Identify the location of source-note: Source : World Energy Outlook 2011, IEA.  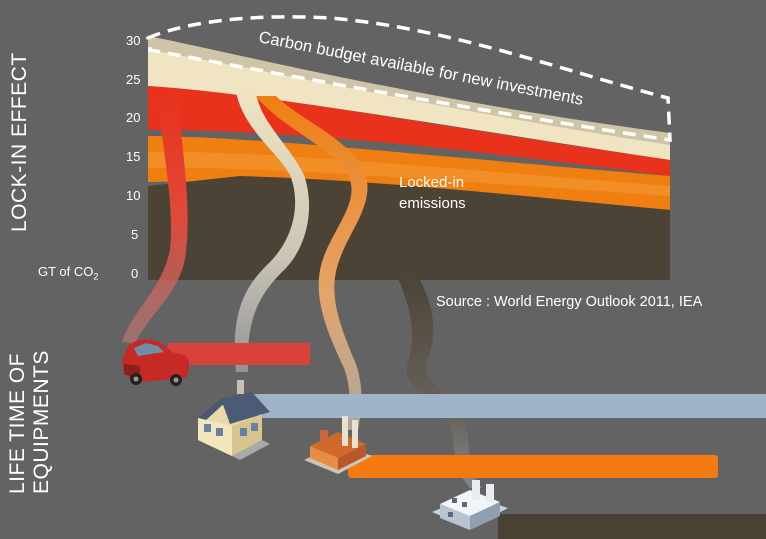
(569, 302).